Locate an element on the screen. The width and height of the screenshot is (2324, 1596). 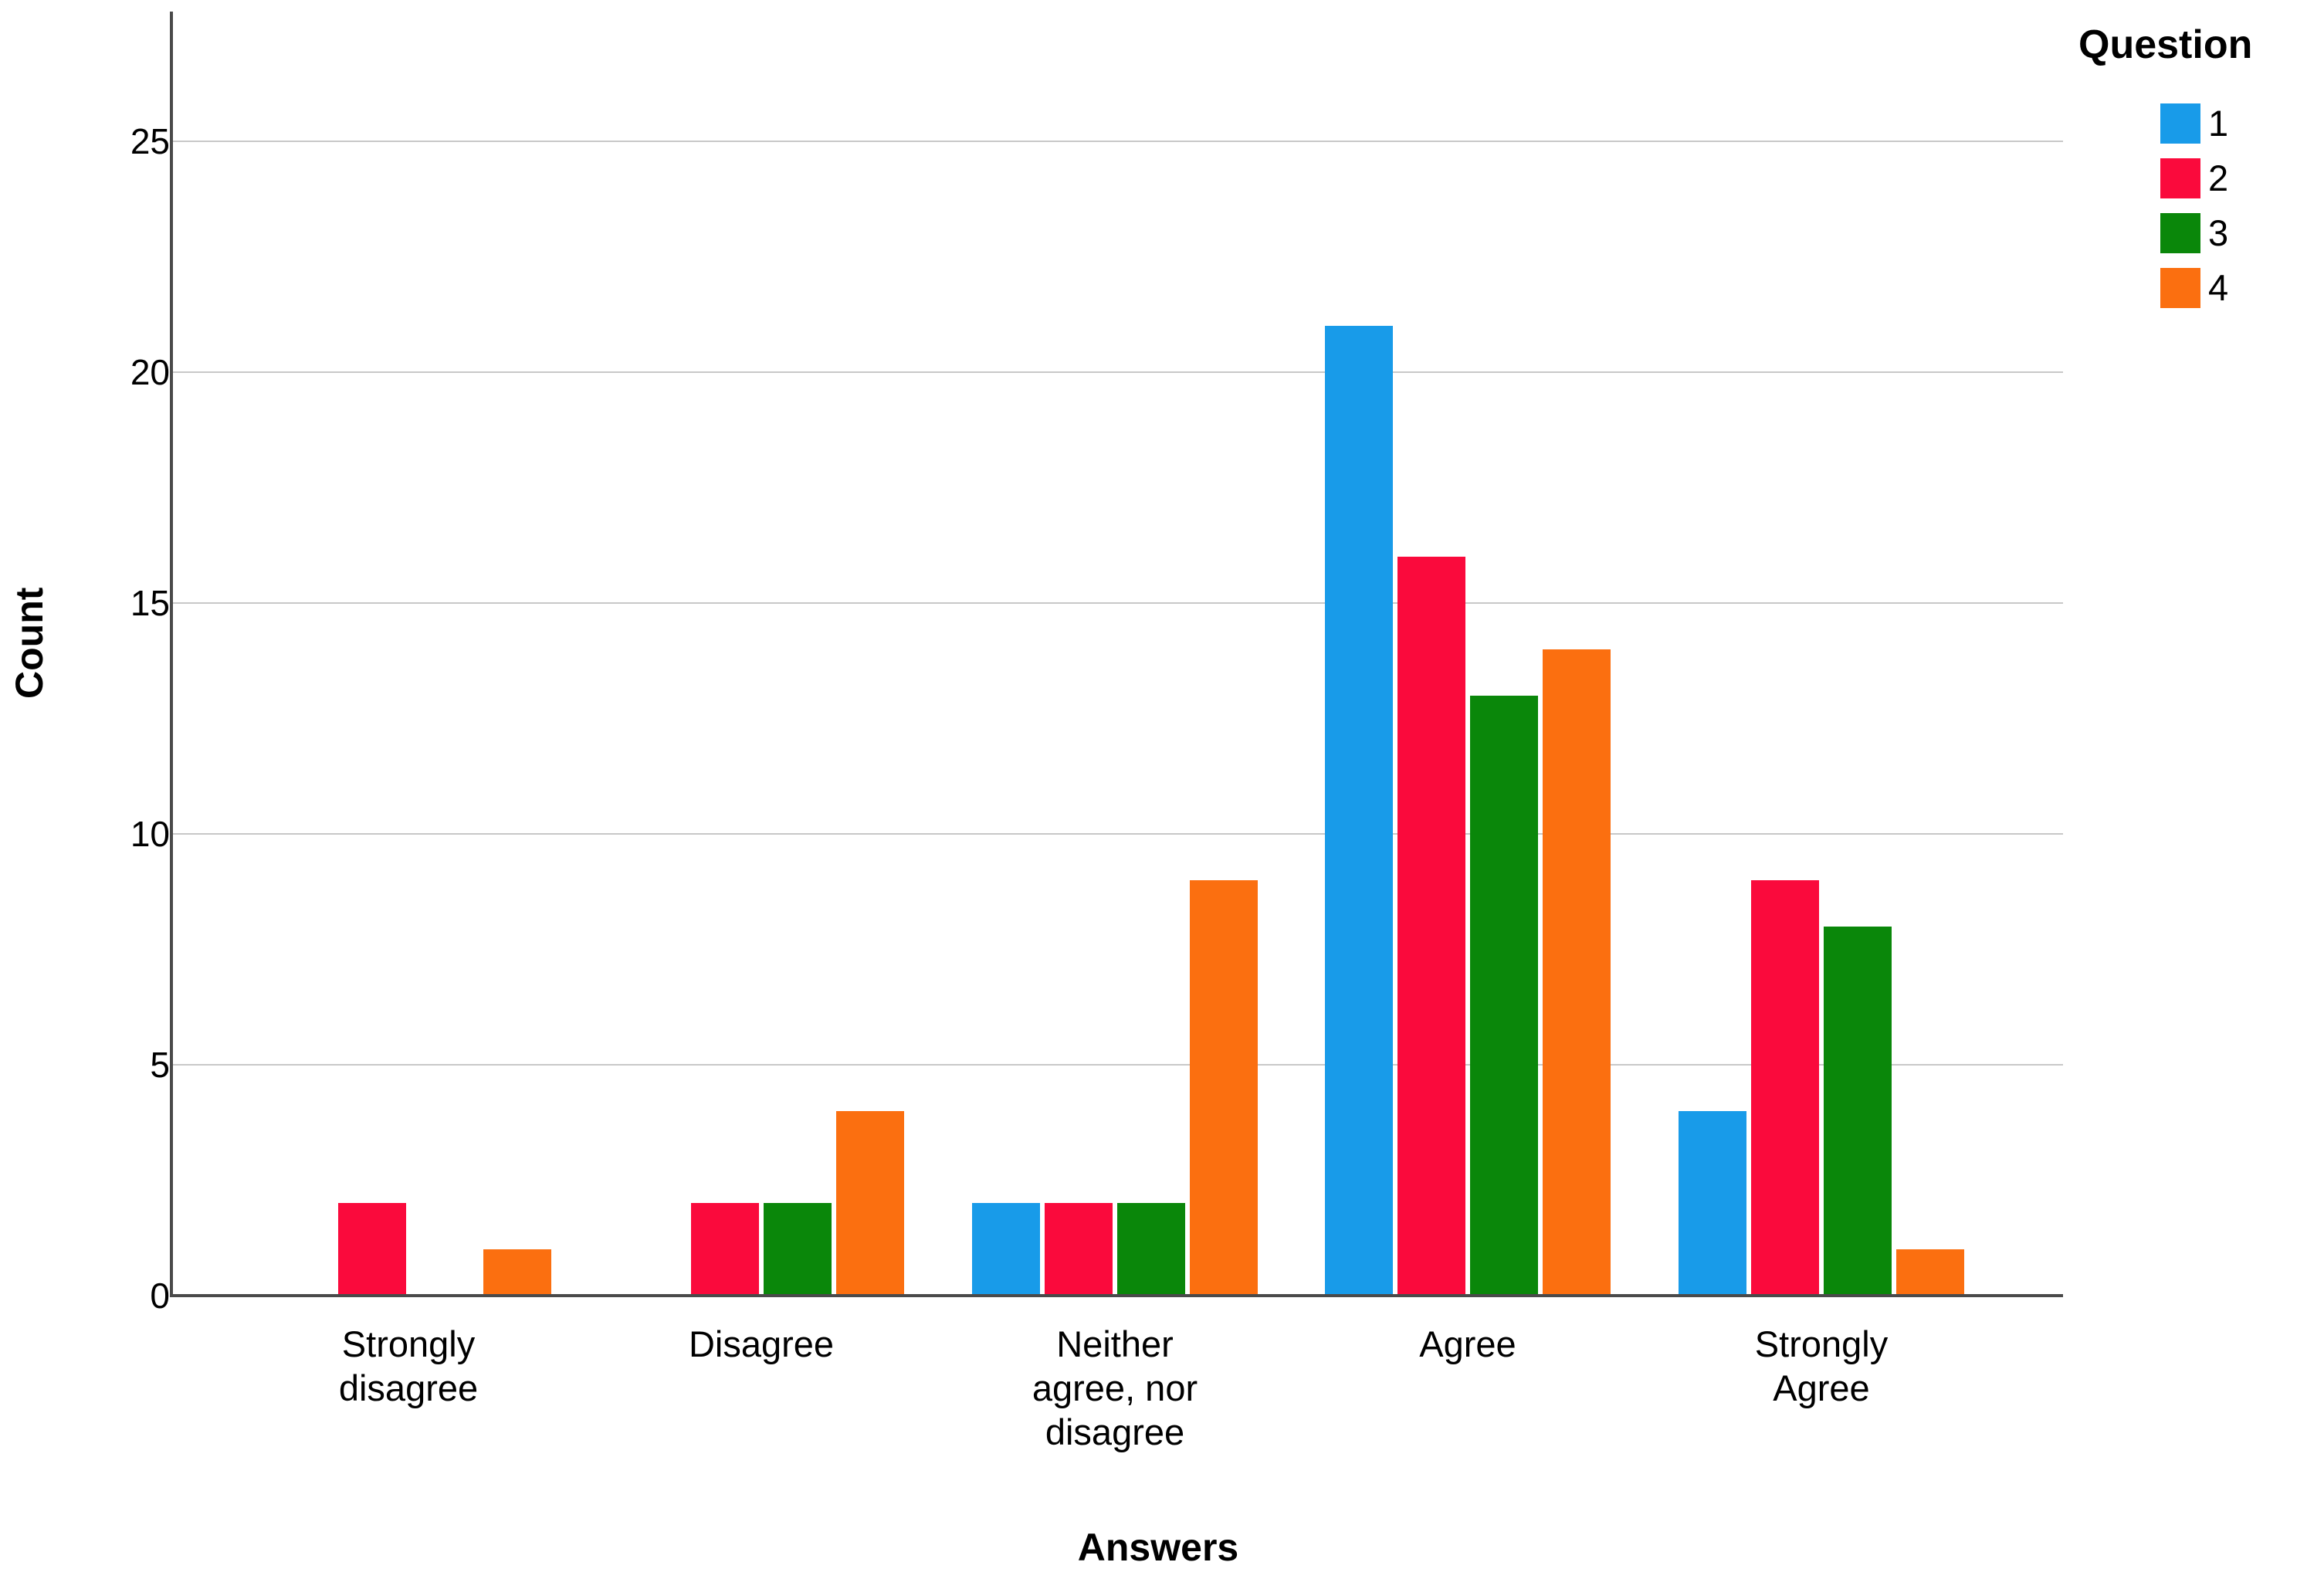
bar-agree-q3 is located at coordinates (1504, 996).